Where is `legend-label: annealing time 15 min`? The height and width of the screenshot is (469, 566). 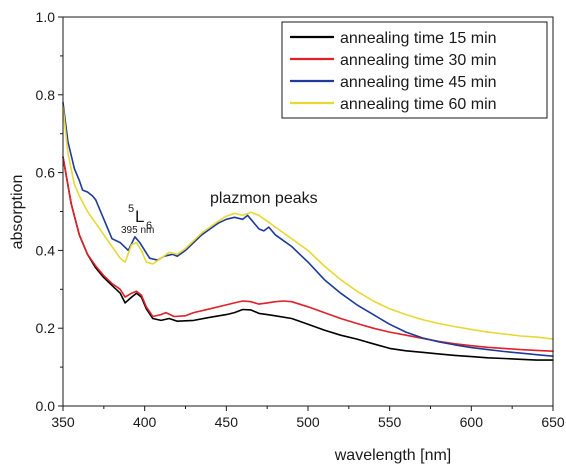
legend-label: annealing time 15 min is located at coordinates (418, 38).